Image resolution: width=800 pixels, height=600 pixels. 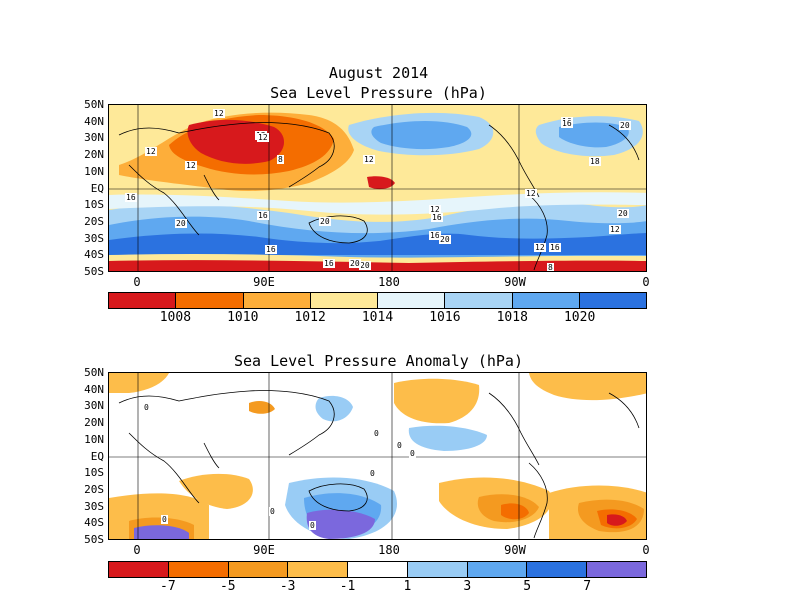 I want to click on anomaly-neg7-south-atlantic, so click(x=617, y=520).